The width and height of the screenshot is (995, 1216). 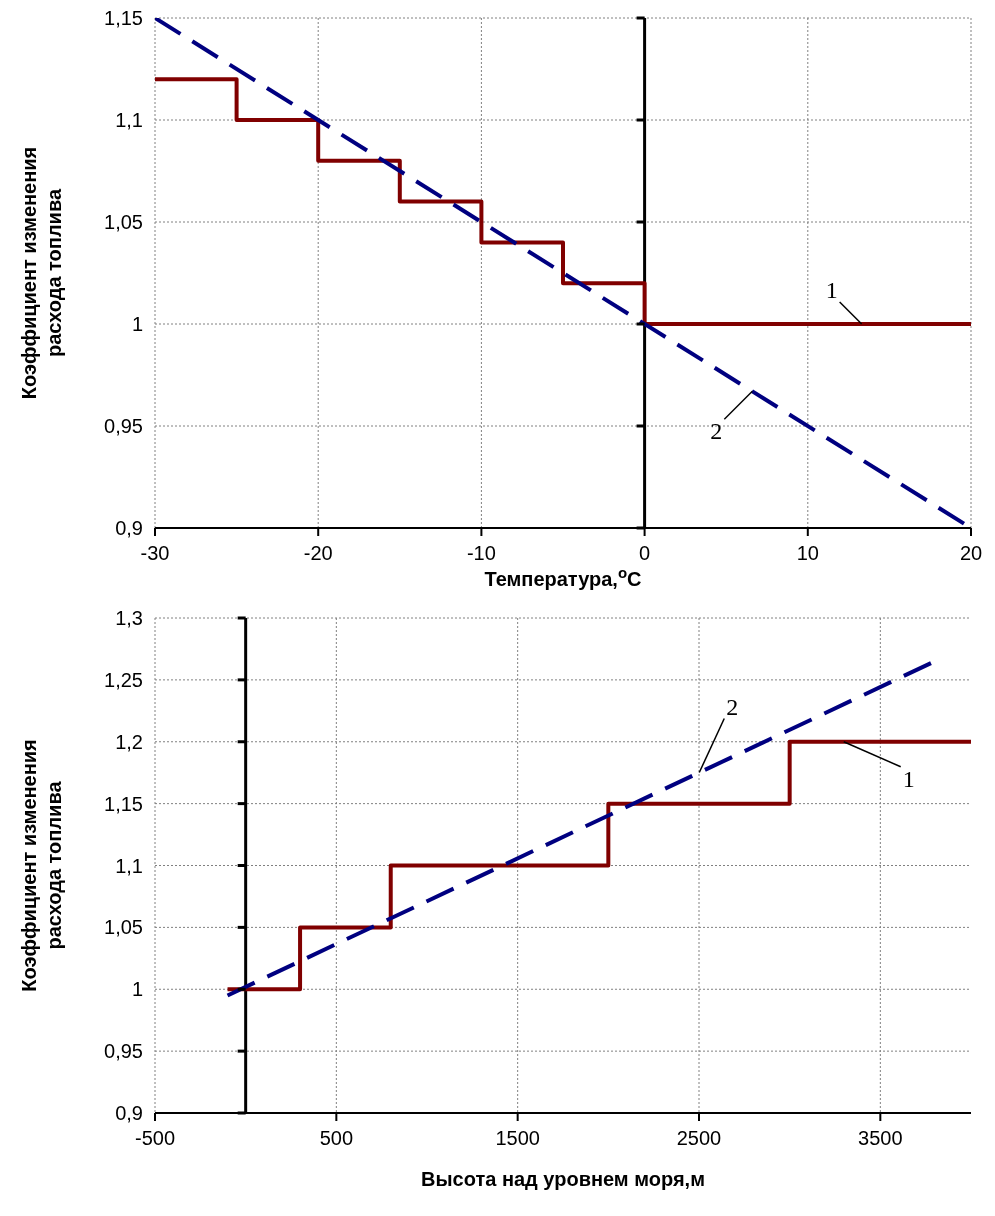 What do you see at coordinates (880, 1138) in the screenshot?
I see `x-tick-label: 3500` at bounding box center [880, 1138].